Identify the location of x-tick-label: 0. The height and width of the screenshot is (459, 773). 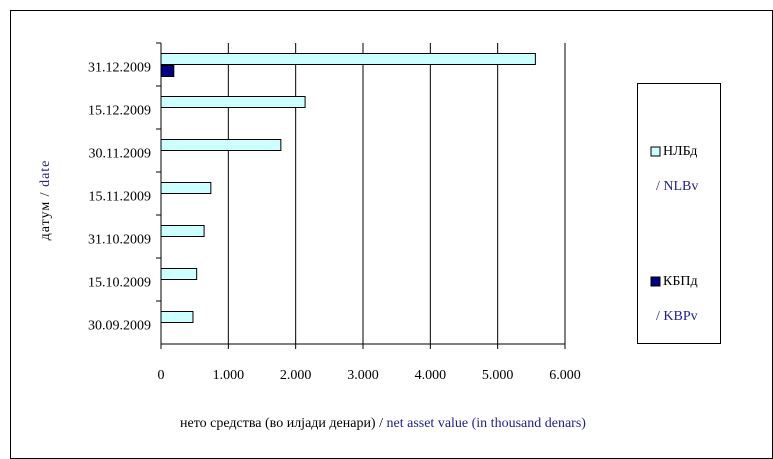
(161, 375).